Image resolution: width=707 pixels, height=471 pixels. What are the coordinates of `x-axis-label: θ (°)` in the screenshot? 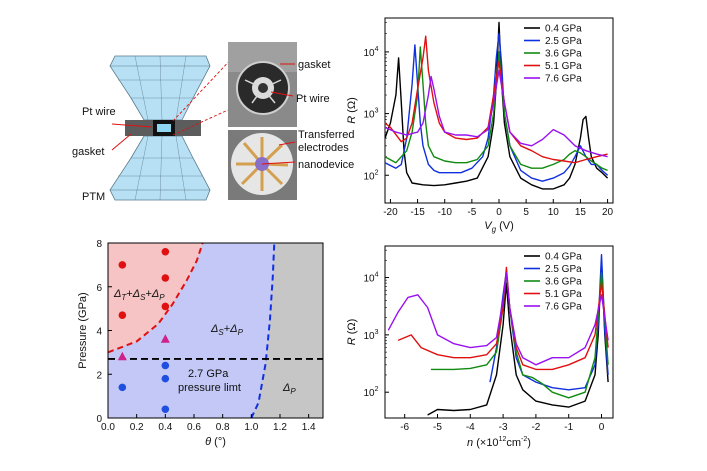 It's located at (215, 442).